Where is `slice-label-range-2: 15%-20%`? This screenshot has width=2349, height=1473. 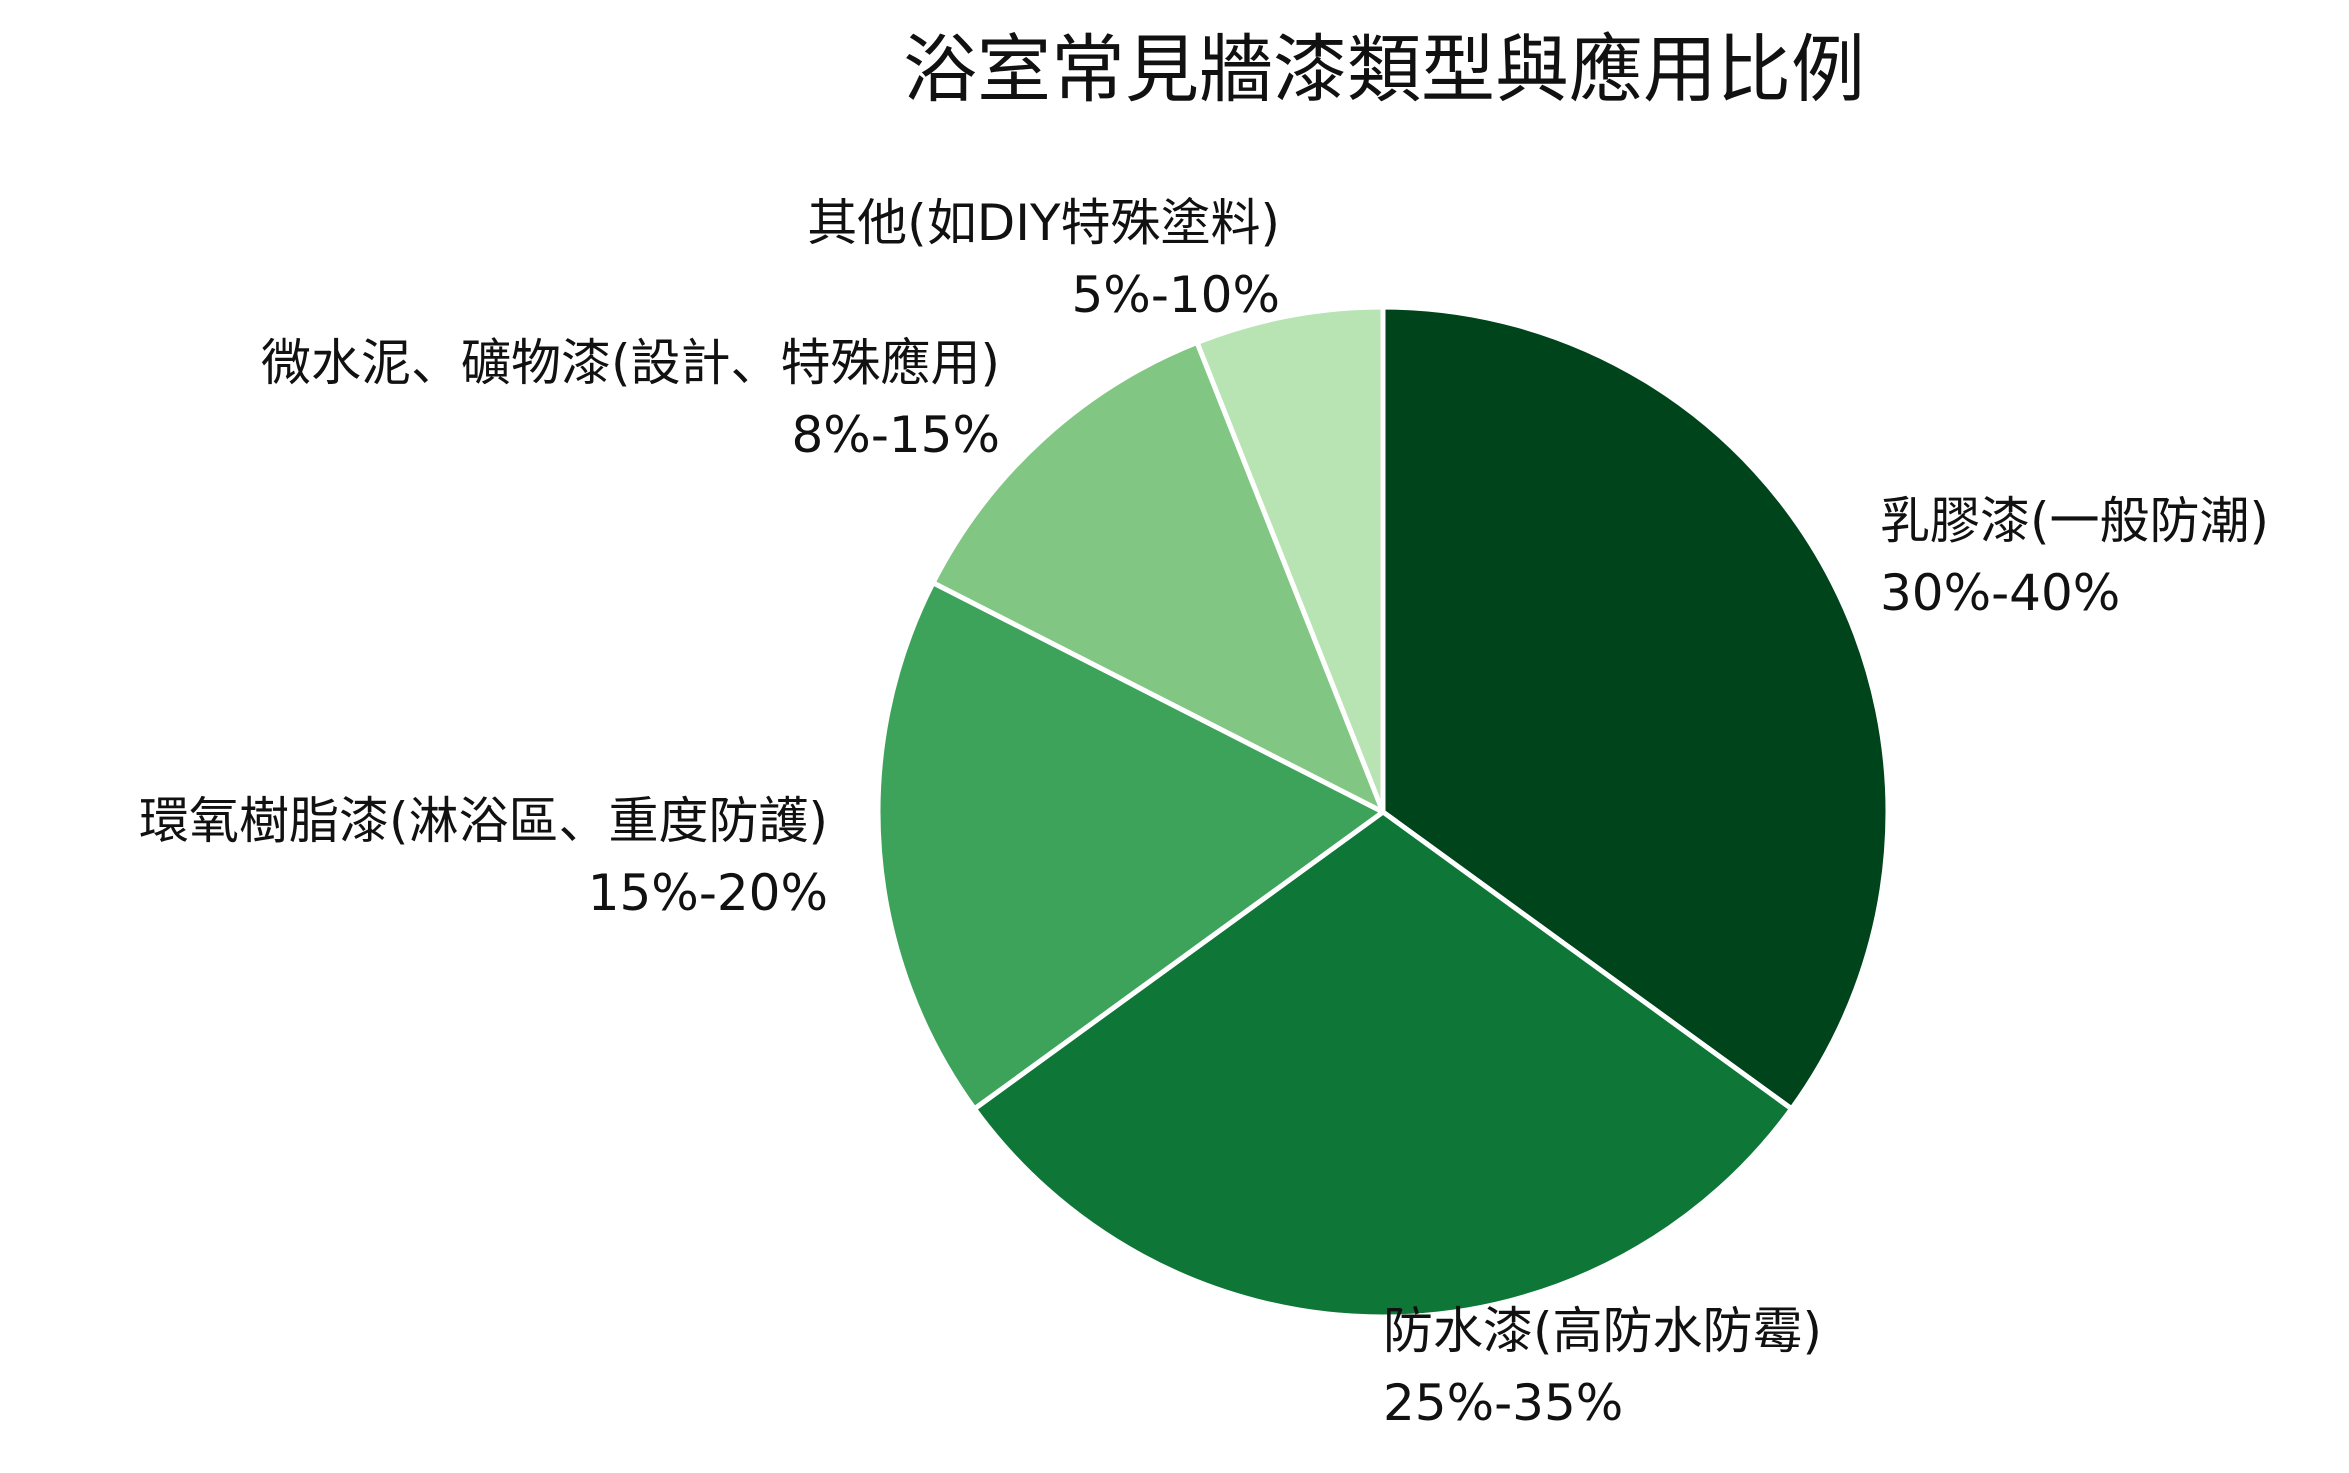
slice-label-range-2: 15%-20% is located at coordinates (708, 893).